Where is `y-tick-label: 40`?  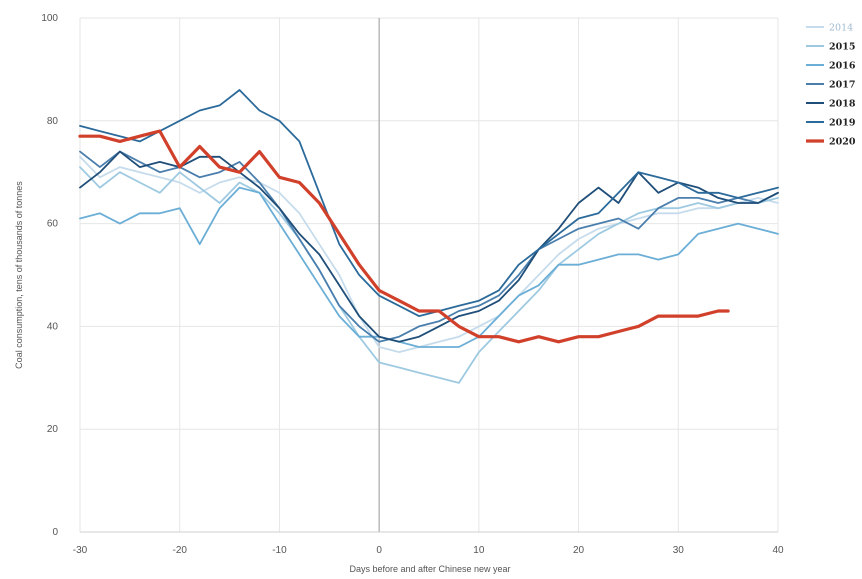
y-tick-label: 40 is located at coordinates (53, 326).